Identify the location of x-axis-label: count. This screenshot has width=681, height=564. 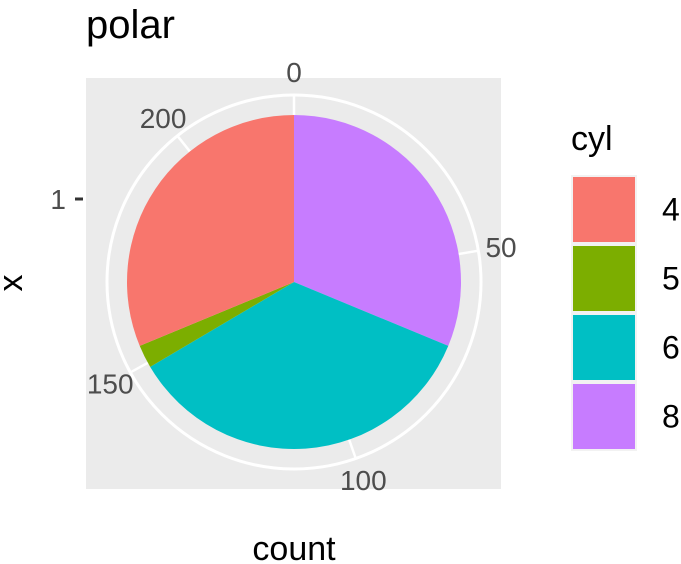
(294, 547).